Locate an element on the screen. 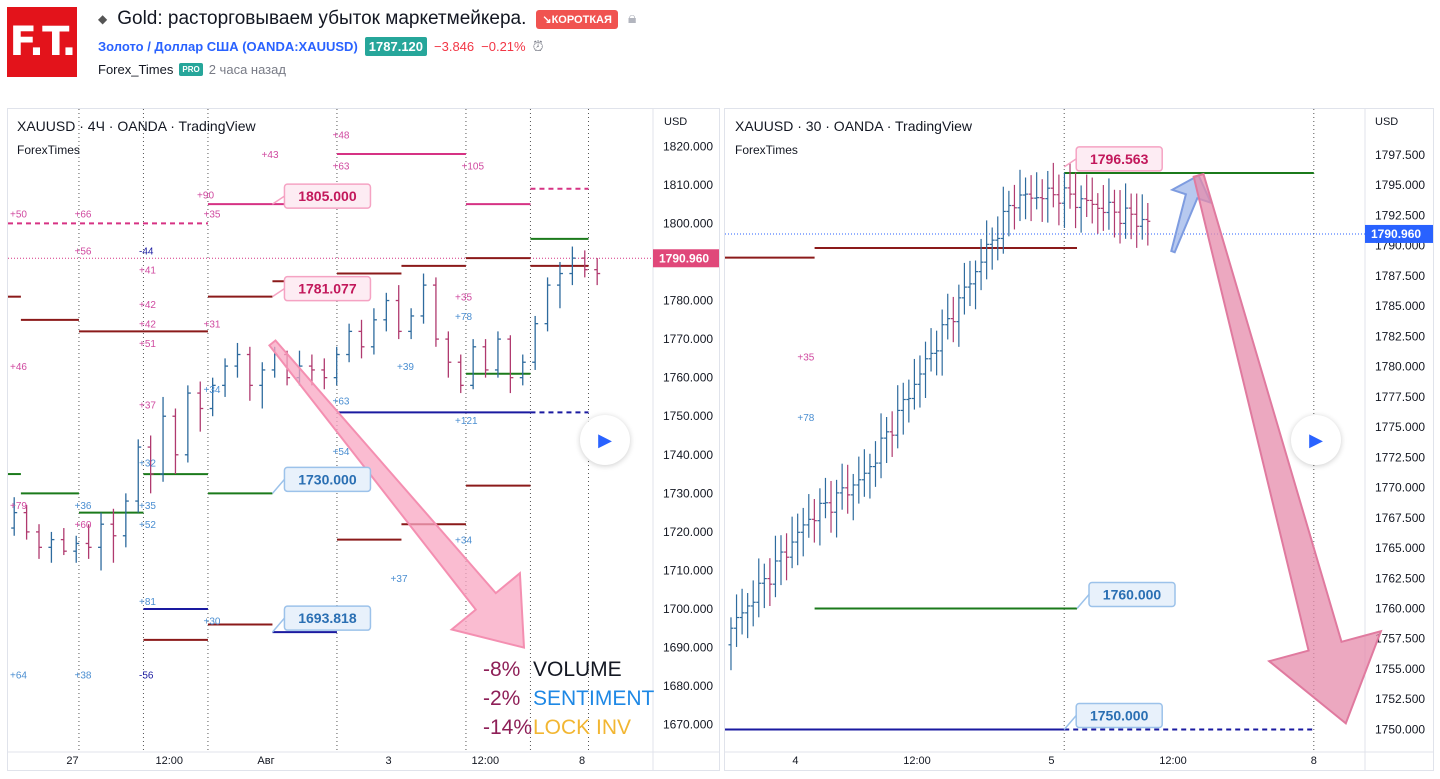 This screenshot has height=779, width=1440. volume-marker: -56 is located at coordinates (146, 675).